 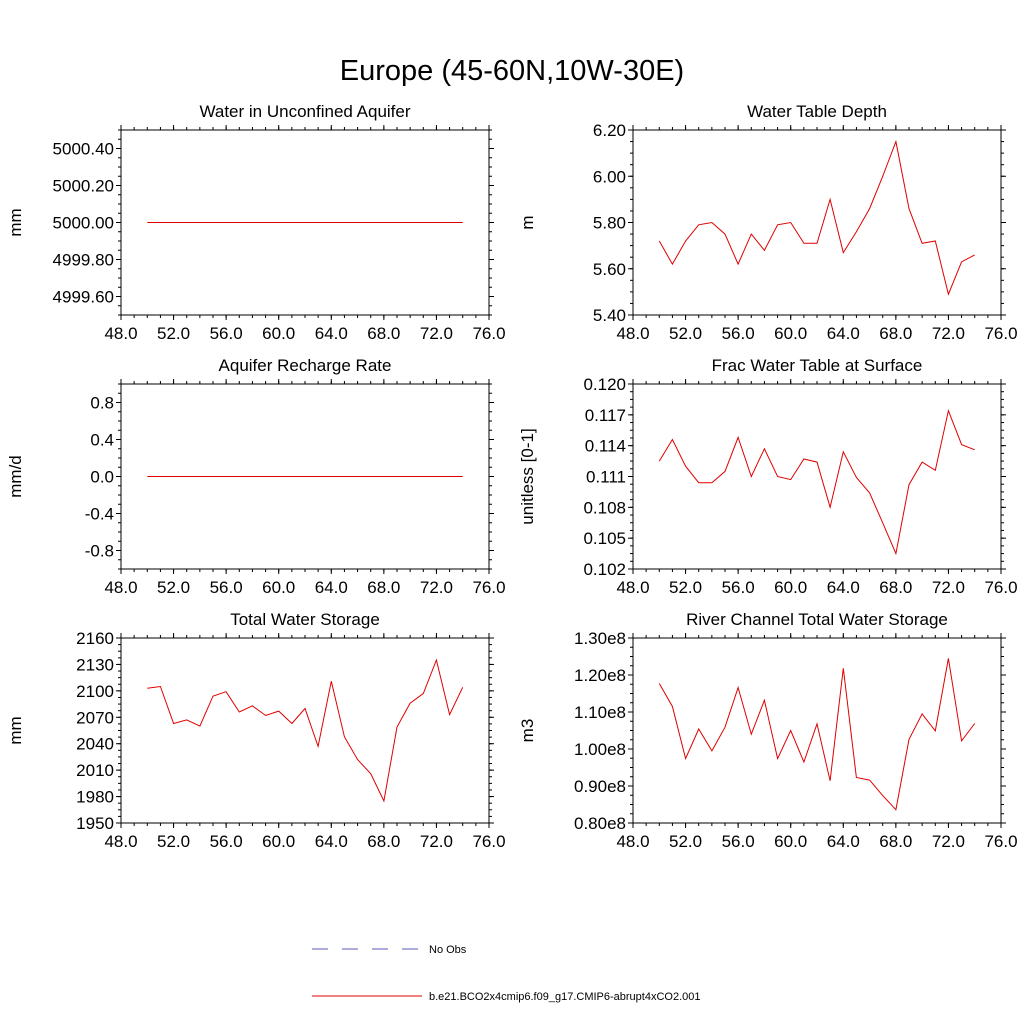 What do you see at coordinates (604, 384) in the screenshot?
I see `y-tick-label: 0.120` at bounding box center [604, 384].